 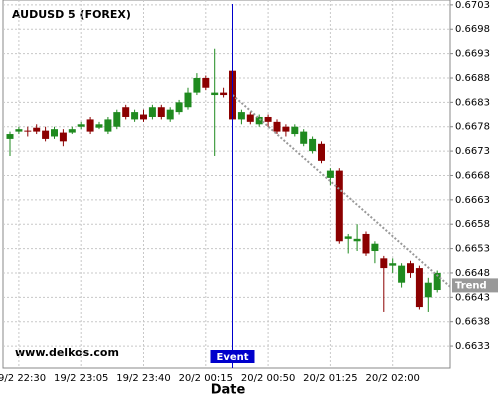 I want to click on y-tick-label: 0.6633, so click(x=472, y=346).